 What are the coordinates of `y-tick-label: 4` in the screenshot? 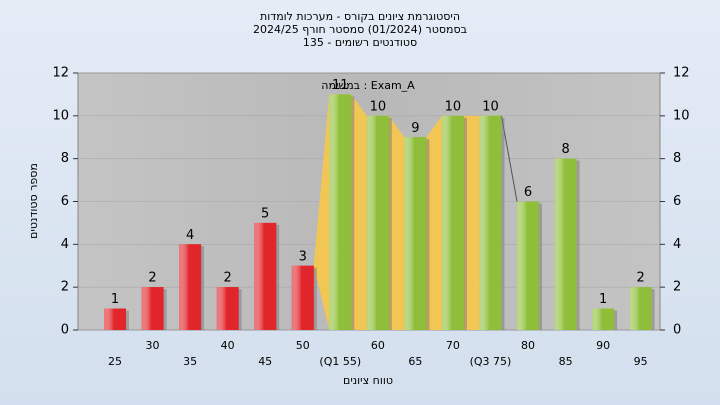 It's located at (65, 244).